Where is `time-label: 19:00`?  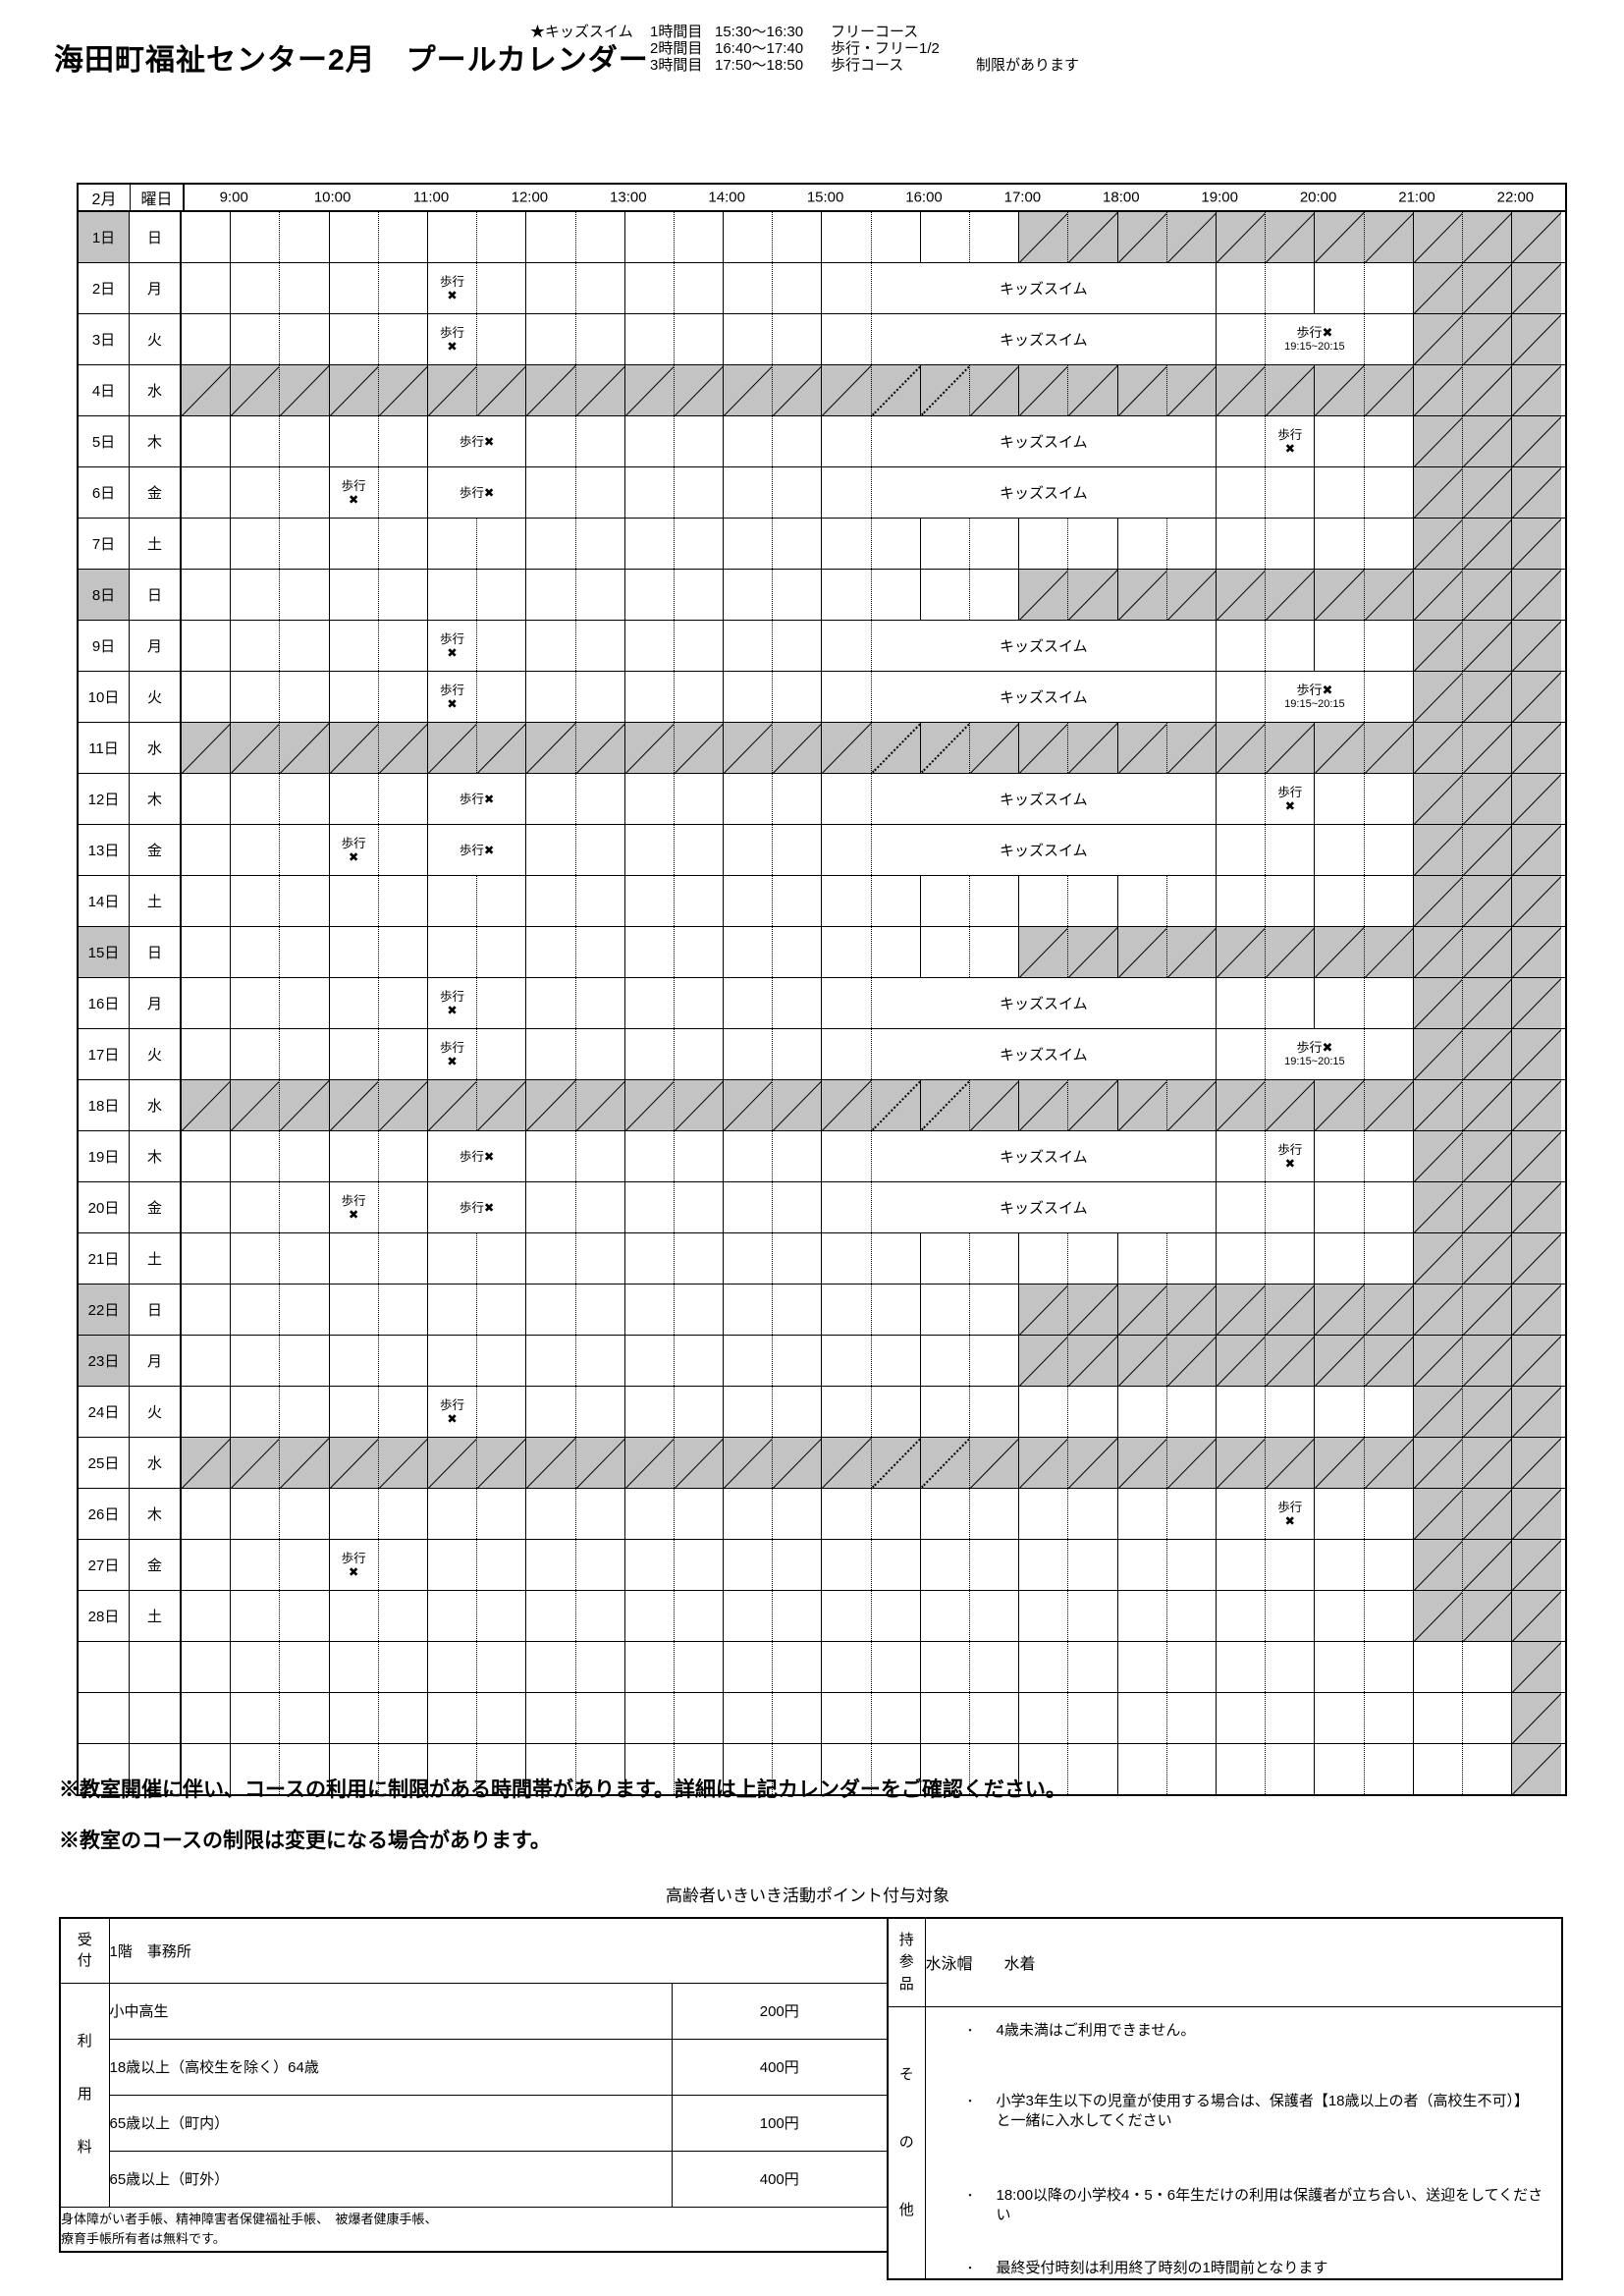
time-label: 19:00 is located at coordinates (1219, 197).